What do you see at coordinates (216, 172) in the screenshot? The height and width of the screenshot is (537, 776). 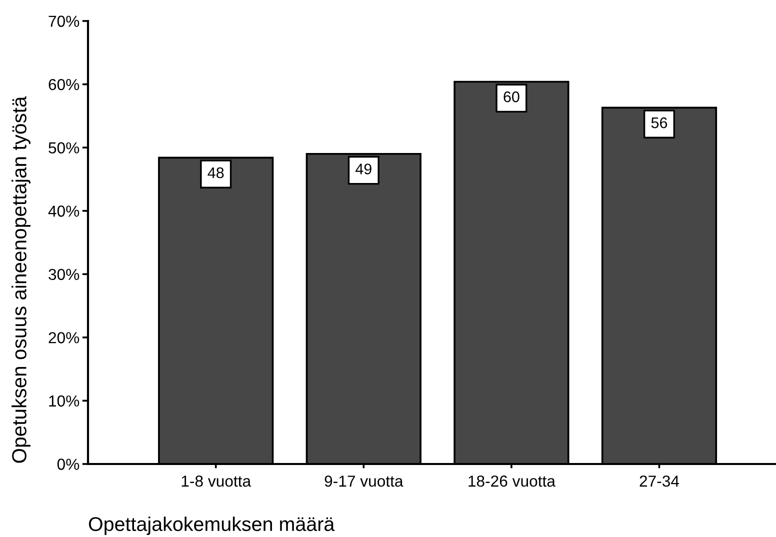 I see `data-label: 48` at bounding box center [216, 172].